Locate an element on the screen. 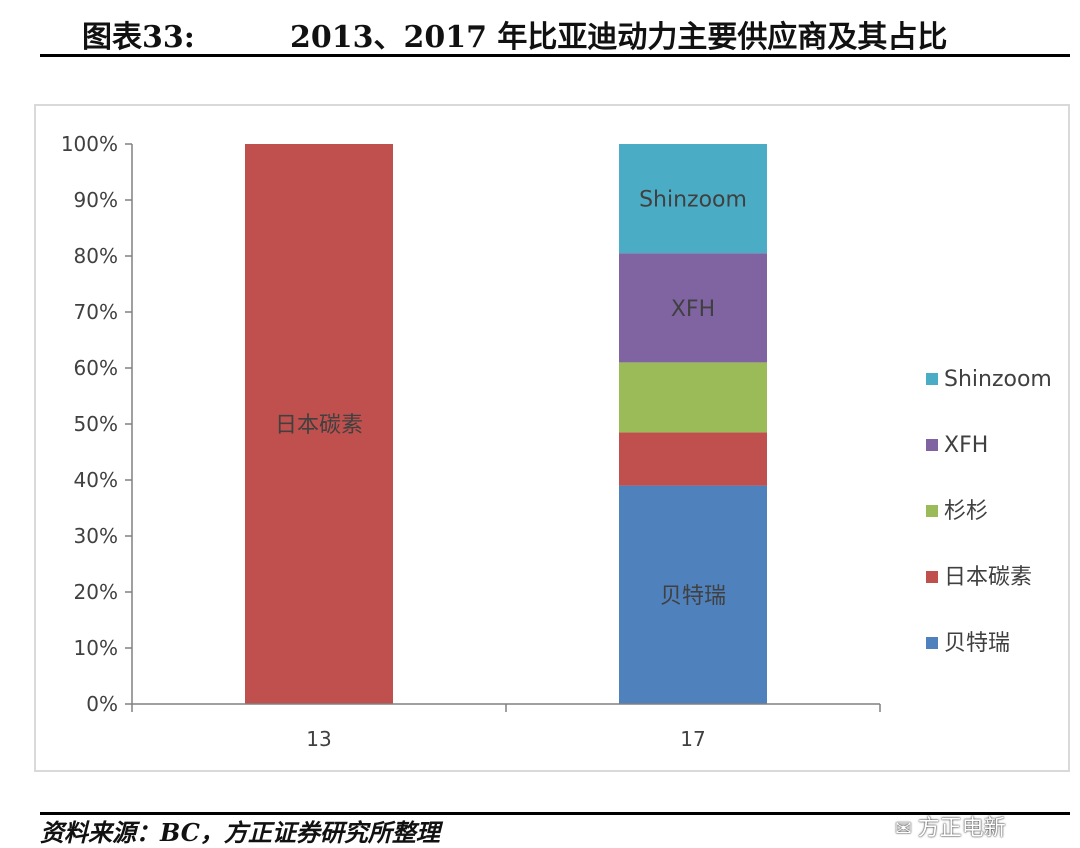  y-tick-label: 30% is located at coordinates (96, 536).